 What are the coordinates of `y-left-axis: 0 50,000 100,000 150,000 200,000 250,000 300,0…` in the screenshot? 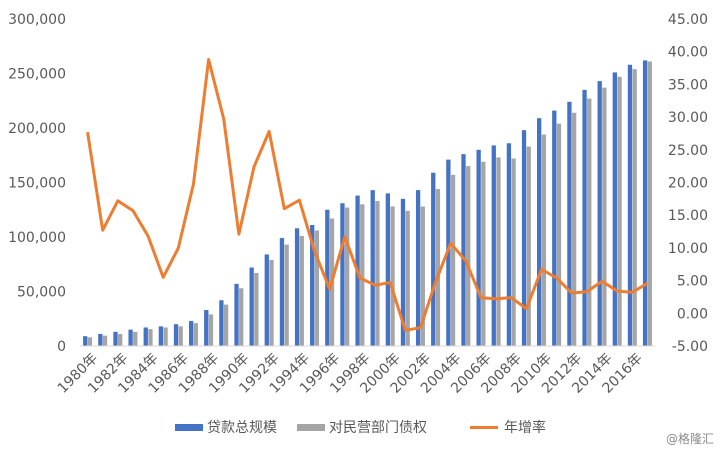 It's located at (37, 183).